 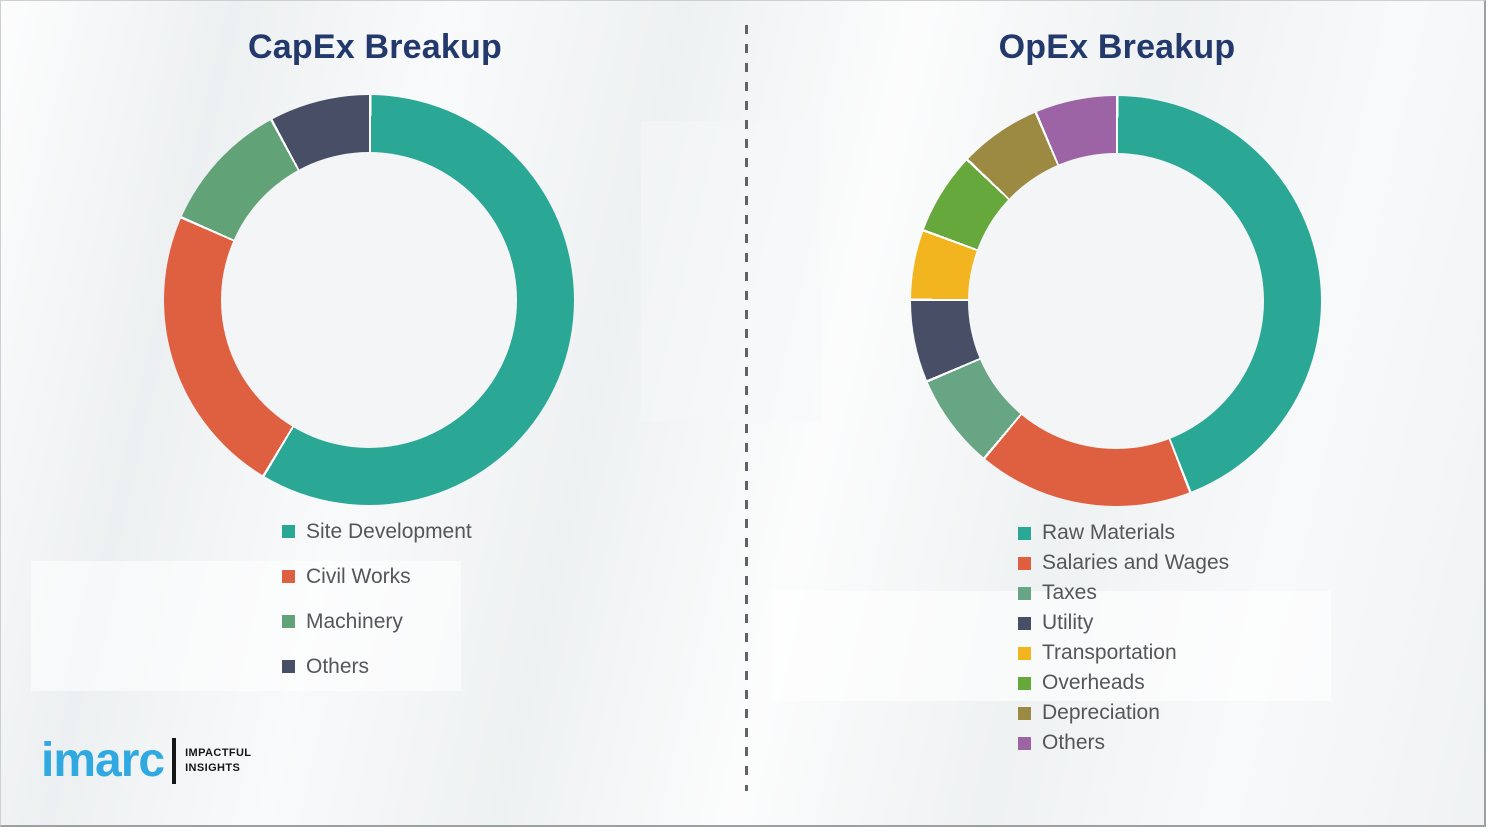 I want to click on legend-label: Utility, so click(x=1068, y=622).